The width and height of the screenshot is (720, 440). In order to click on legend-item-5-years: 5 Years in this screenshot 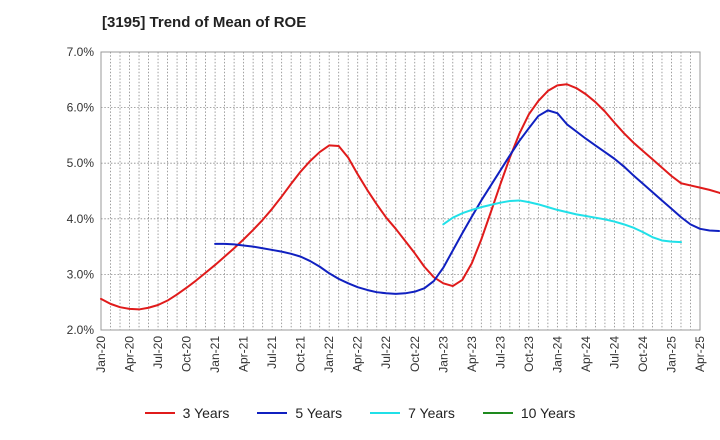, I will do `click(299, 413)`.